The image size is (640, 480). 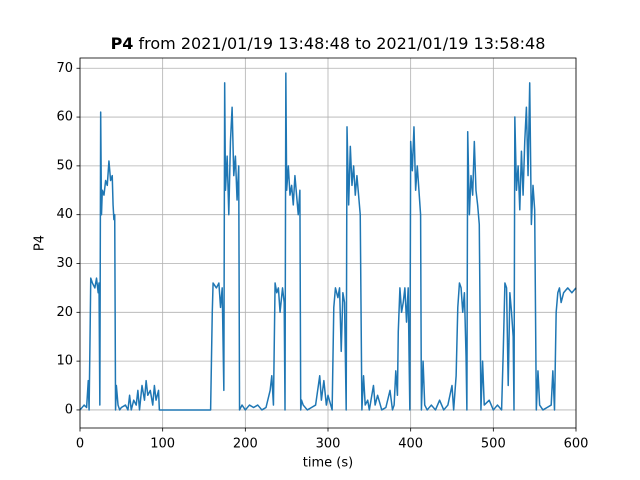 I want to click on x-tick-label: 600, so click(x=576, y=444).